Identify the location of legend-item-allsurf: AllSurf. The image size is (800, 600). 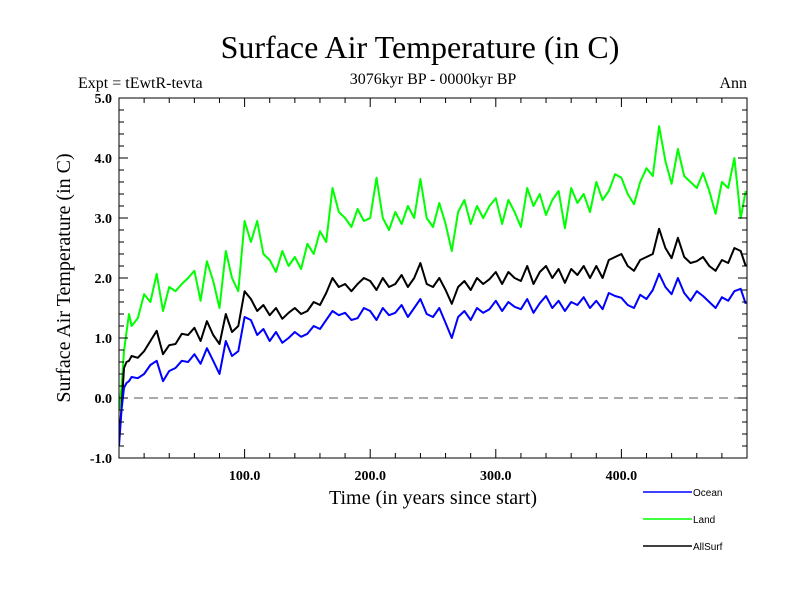
(683, 547).